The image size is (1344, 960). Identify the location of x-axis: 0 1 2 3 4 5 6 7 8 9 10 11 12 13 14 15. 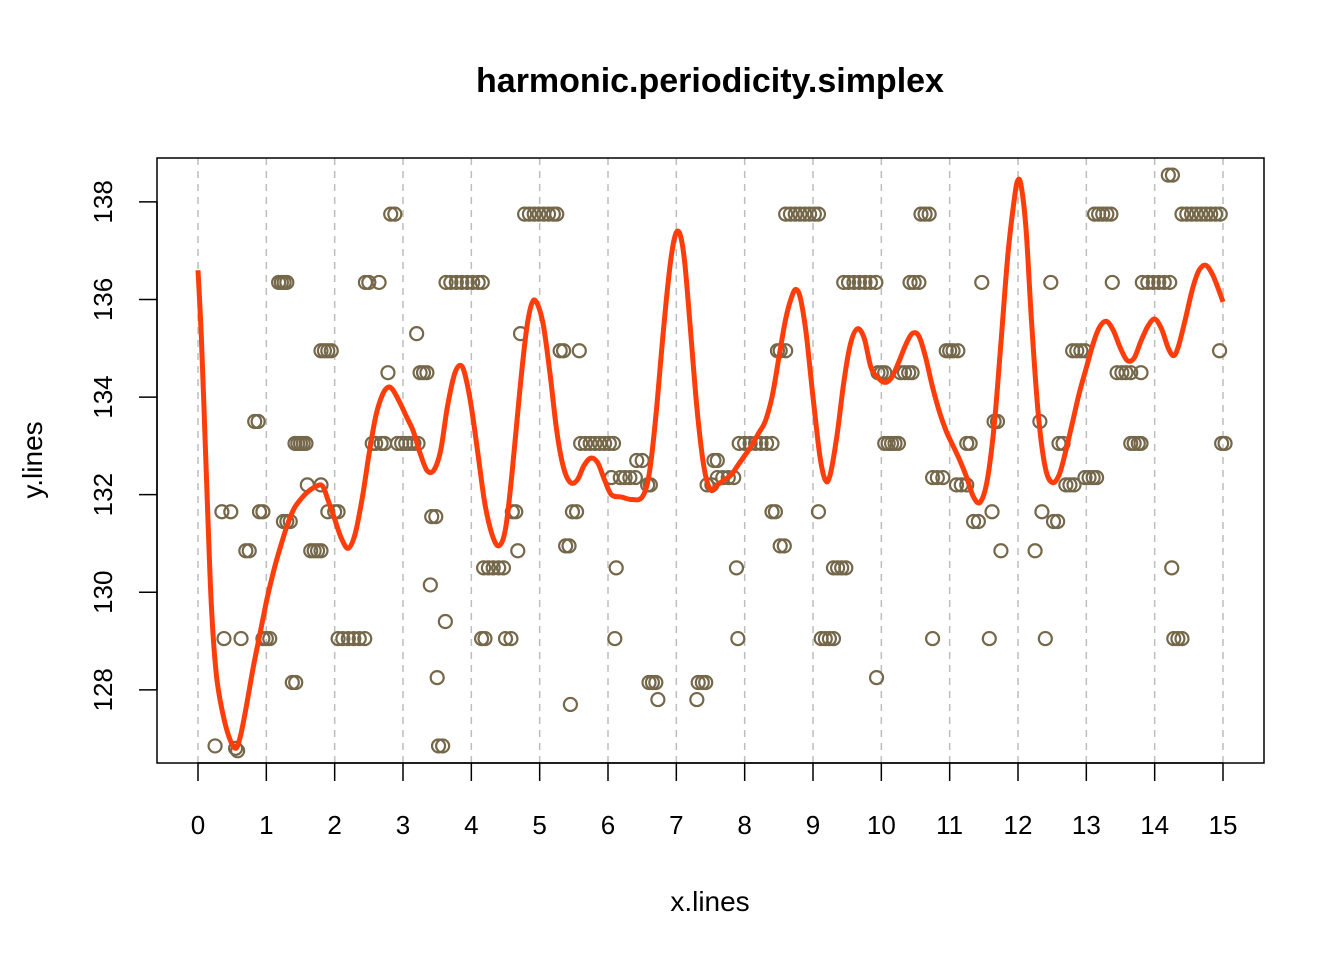
(714, 801).